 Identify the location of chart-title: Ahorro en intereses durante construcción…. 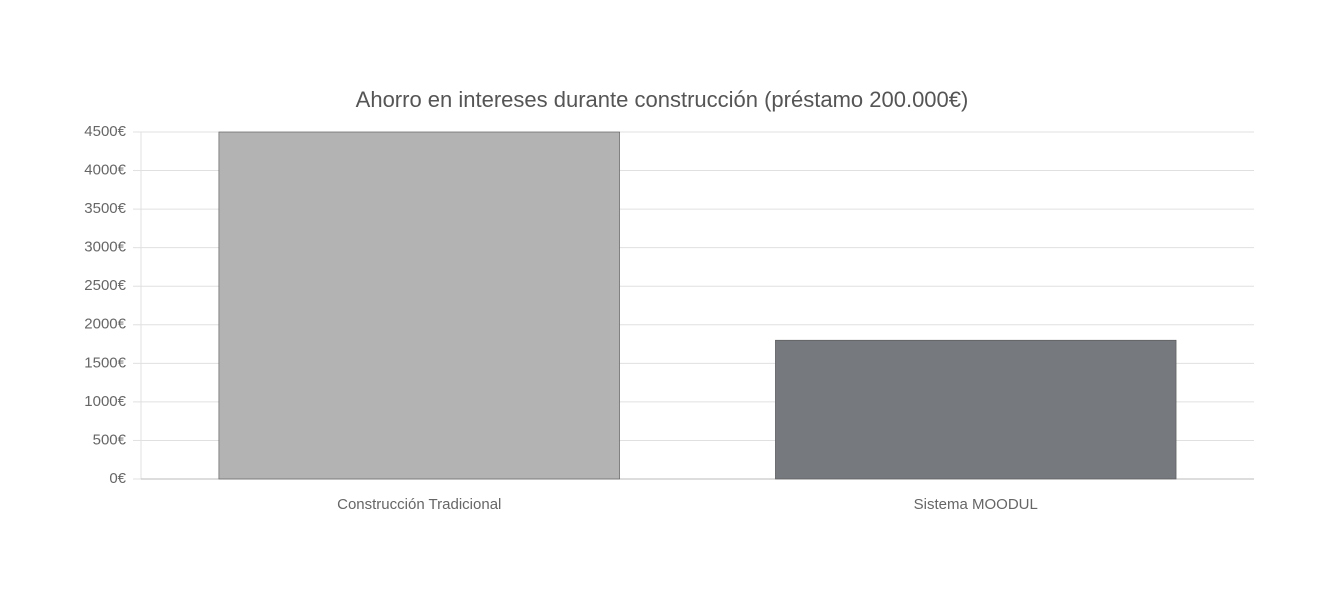
(662, 99).